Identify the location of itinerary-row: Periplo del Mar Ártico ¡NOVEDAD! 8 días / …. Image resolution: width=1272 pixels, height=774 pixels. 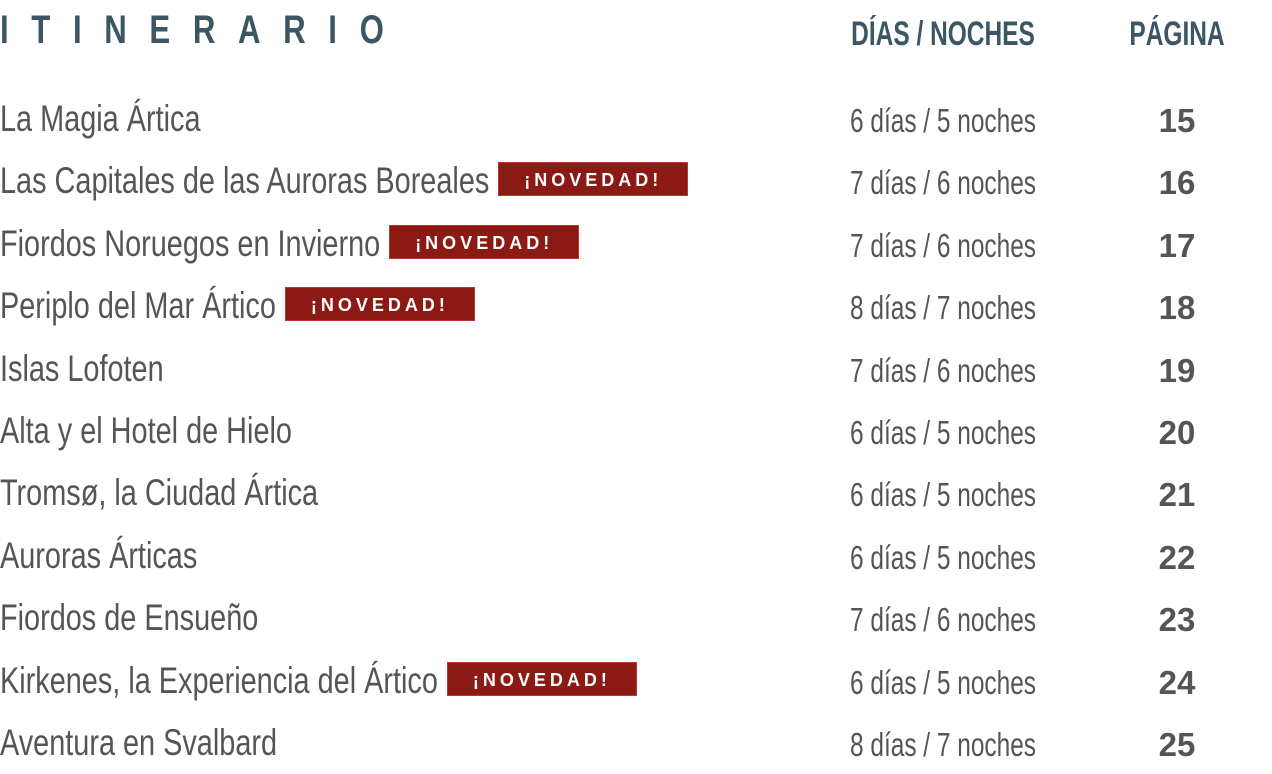
(636, 306).